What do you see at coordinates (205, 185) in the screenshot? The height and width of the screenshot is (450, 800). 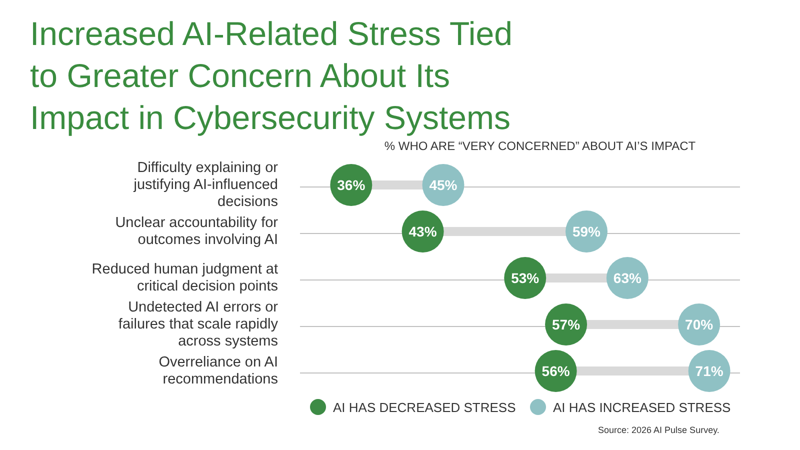 I see `y-tick-label: Difficulty explaining or justifying AI-influenced decisions` at bounding box center [205, 185].